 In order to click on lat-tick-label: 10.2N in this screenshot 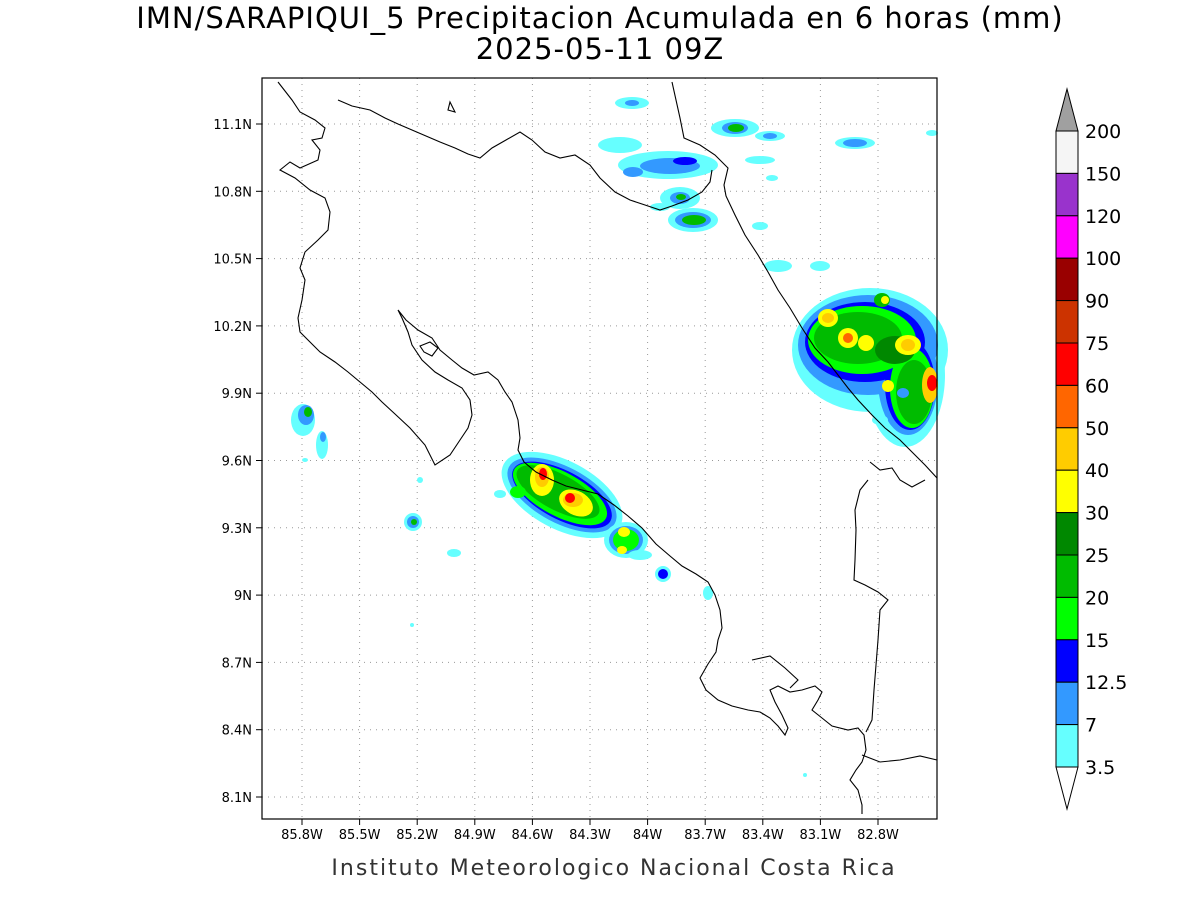, I will do `click(232, 327)`.